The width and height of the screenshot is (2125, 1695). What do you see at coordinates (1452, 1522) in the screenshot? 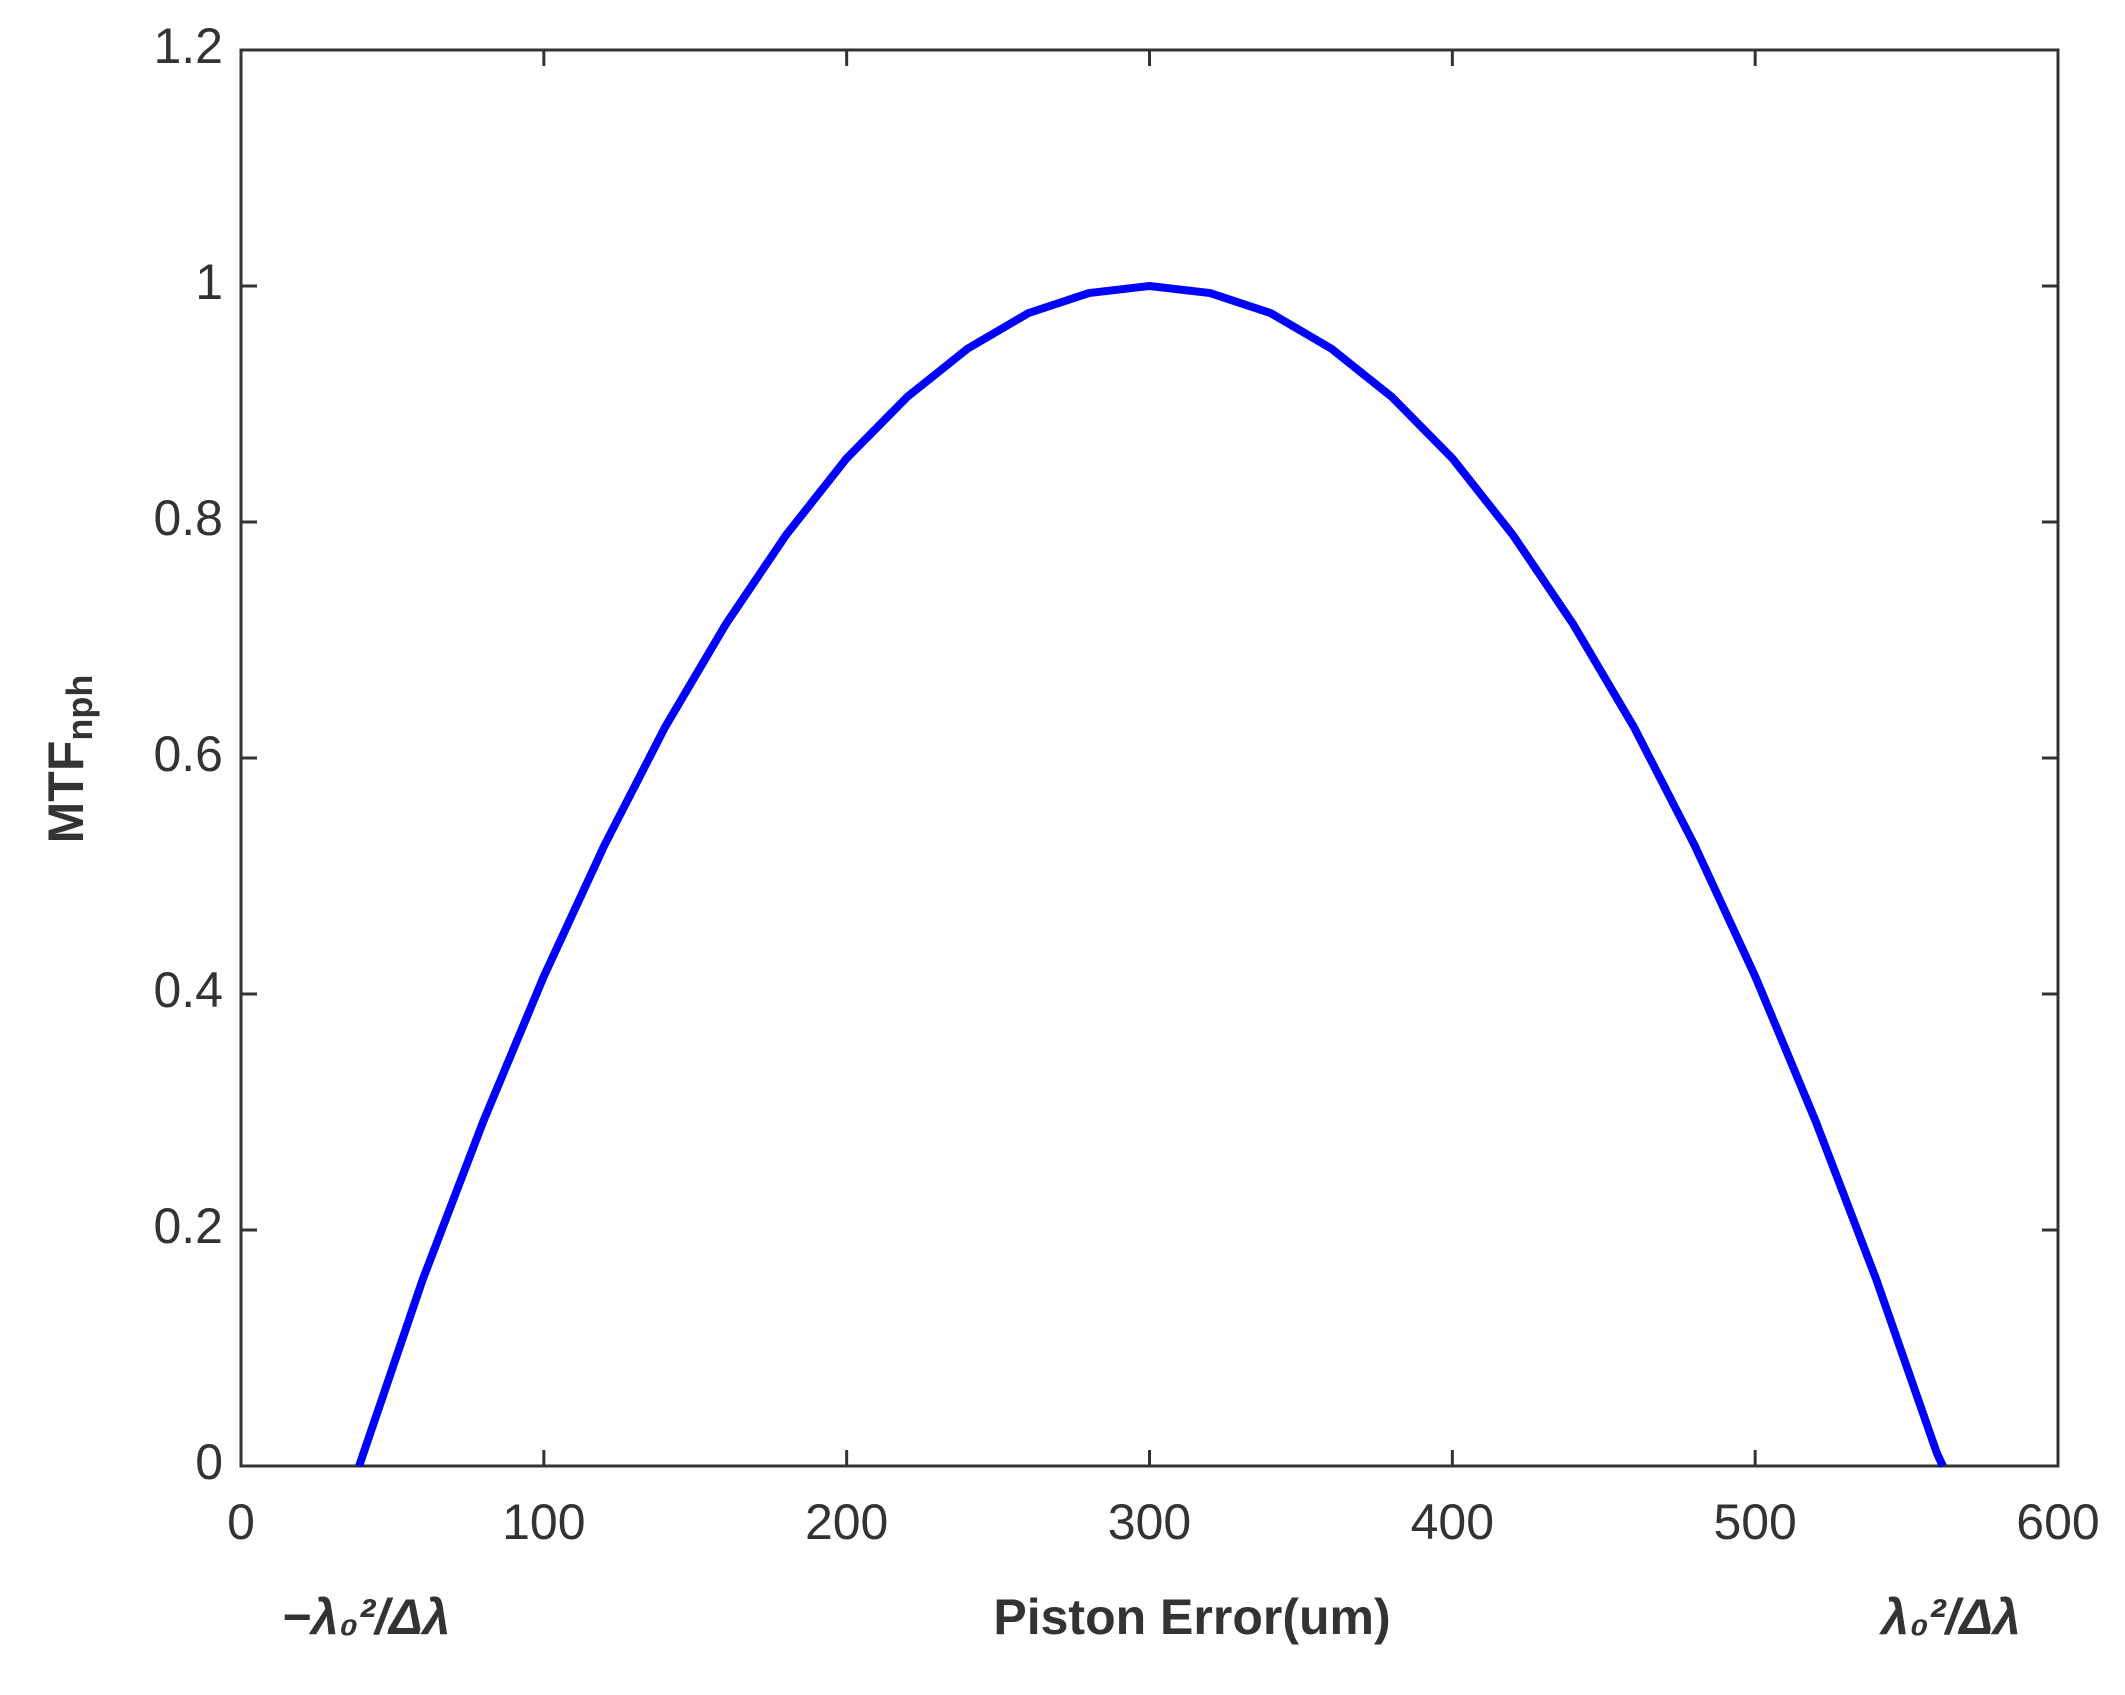
I see `x-tick-label: 400` at bounding box center [1452, 1522].